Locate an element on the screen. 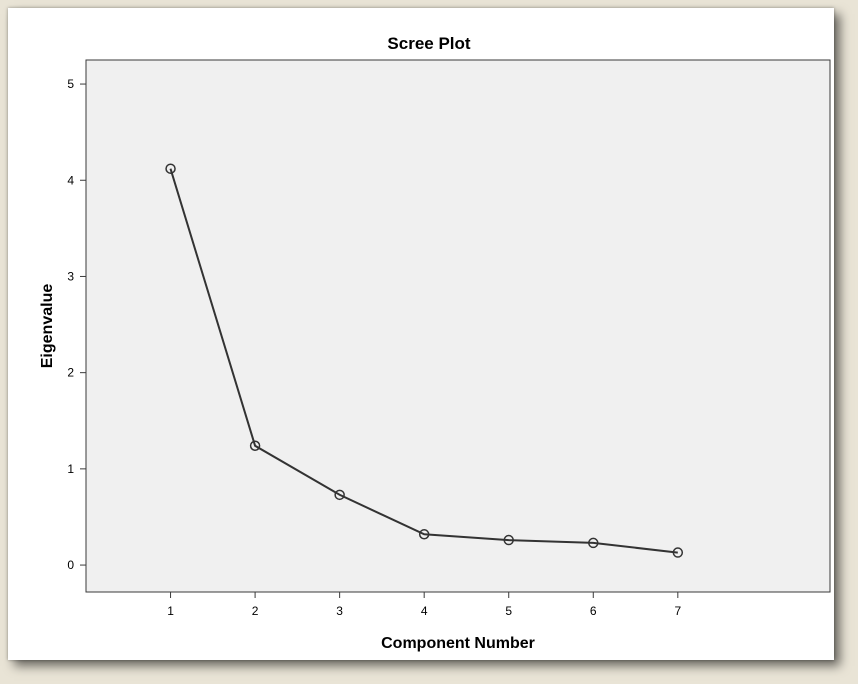 The height and width of the screenshot is (684, 858). x-tick-label: 4 is located at coordinates (424, 611).